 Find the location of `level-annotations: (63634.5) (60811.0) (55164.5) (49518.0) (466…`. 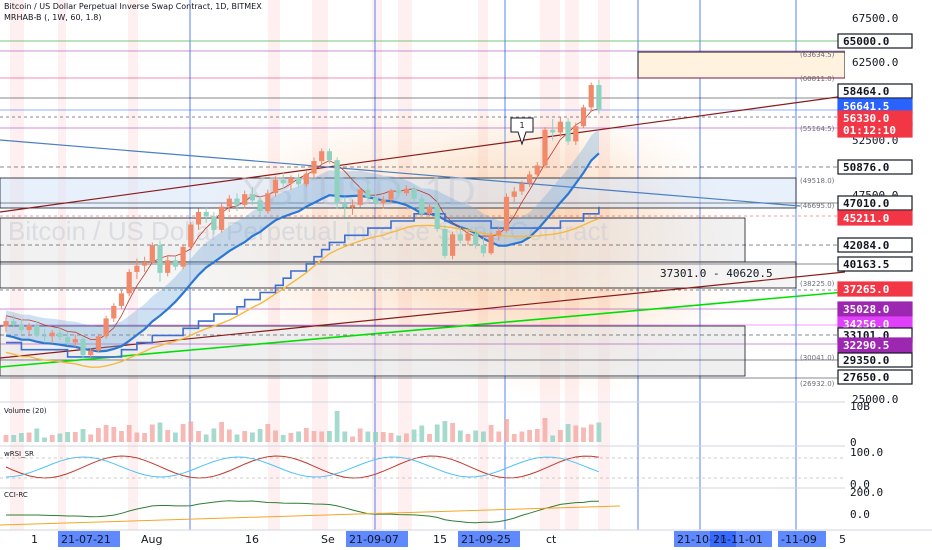

level-annotations: (63634.5) (60811.0) (55164.5) (49518.0) (466… is located at coordinates (817, 219).